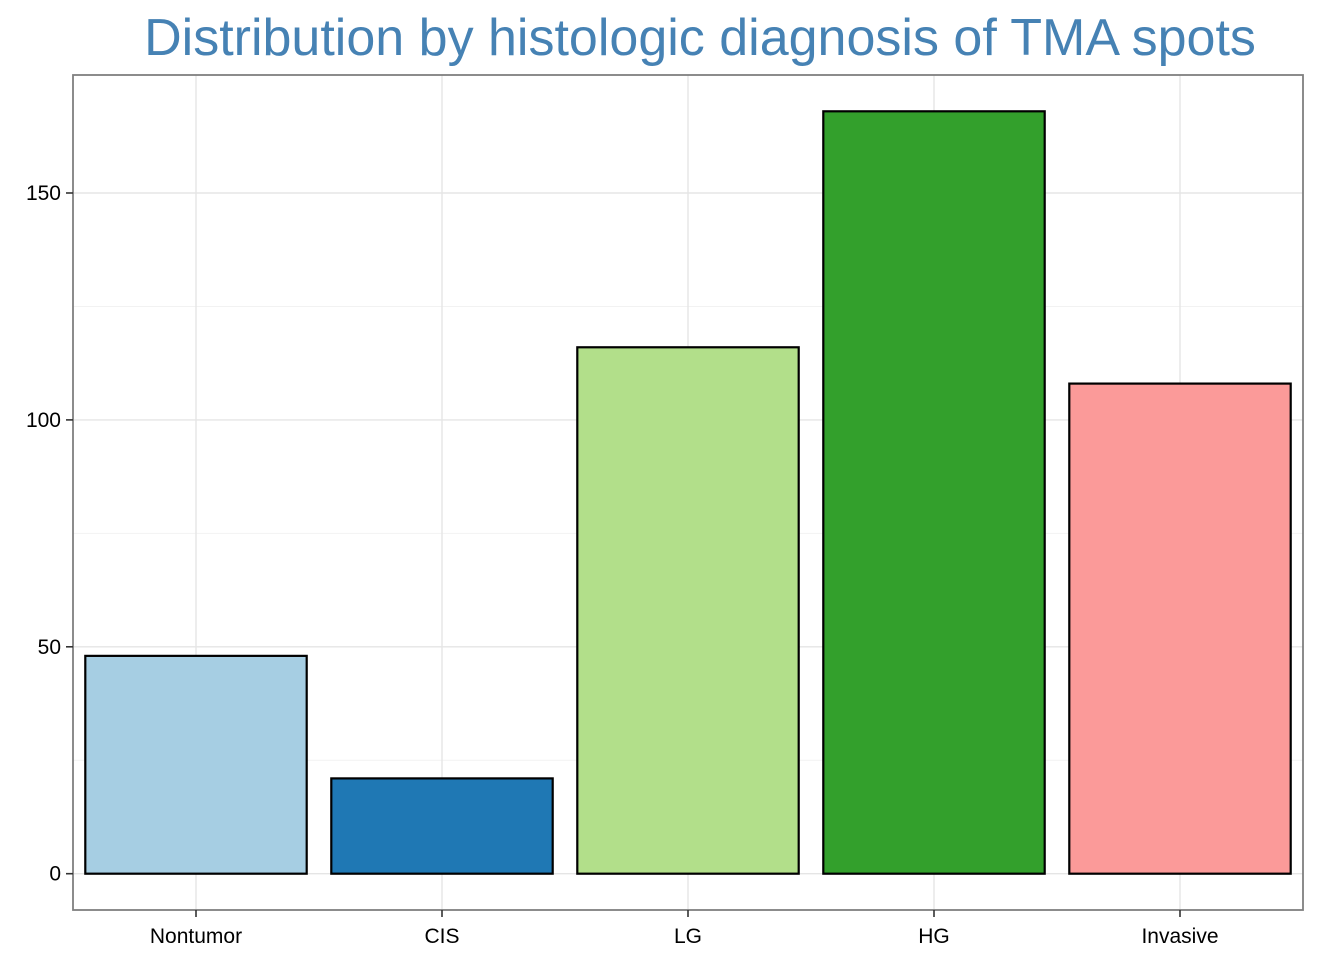  Describe the element at coordinates (43, 193) in the screenshot. I see `y-tick-label: 150` at that location.